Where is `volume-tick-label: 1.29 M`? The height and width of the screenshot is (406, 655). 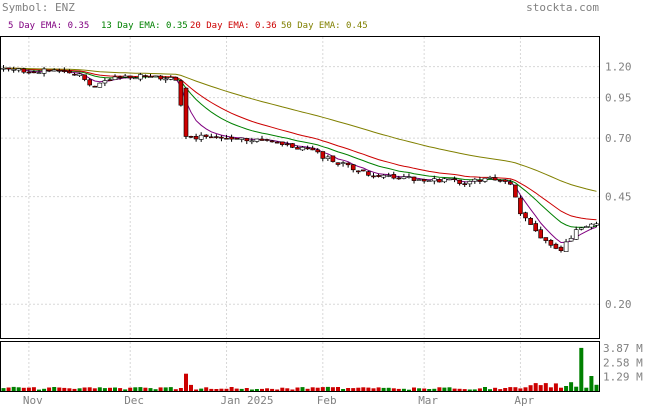
volume-tick-label: 1.29 M is located at coordinates (623, 377).